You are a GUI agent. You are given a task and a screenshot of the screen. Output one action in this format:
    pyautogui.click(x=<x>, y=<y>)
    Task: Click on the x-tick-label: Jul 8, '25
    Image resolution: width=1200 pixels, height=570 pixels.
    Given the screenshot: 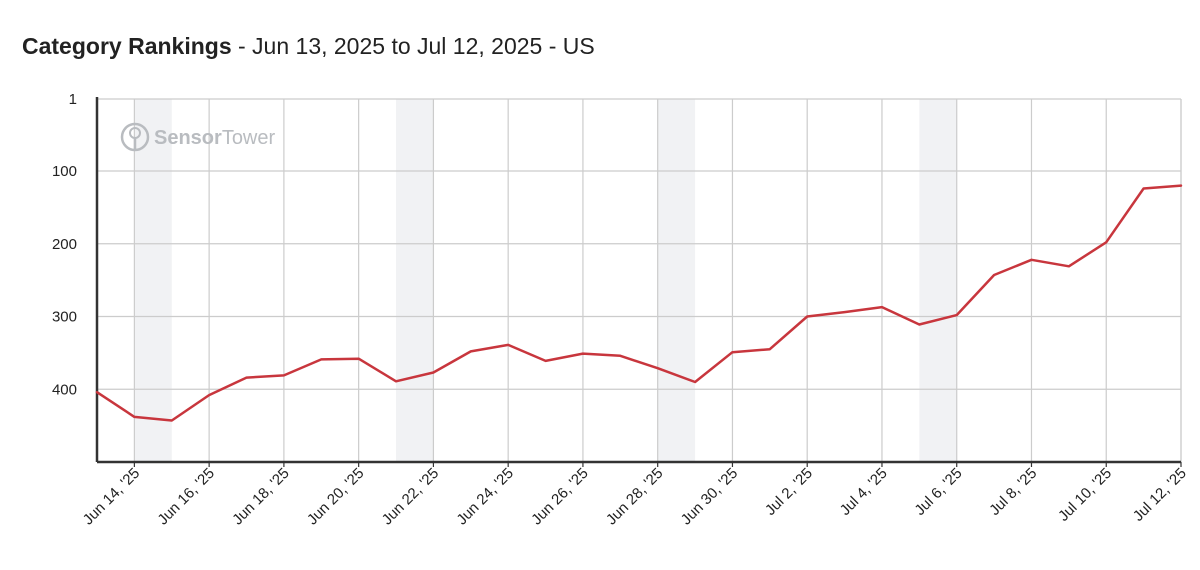 What is the action you would take?
    pyautogui.click(x=1013, y=492)
    